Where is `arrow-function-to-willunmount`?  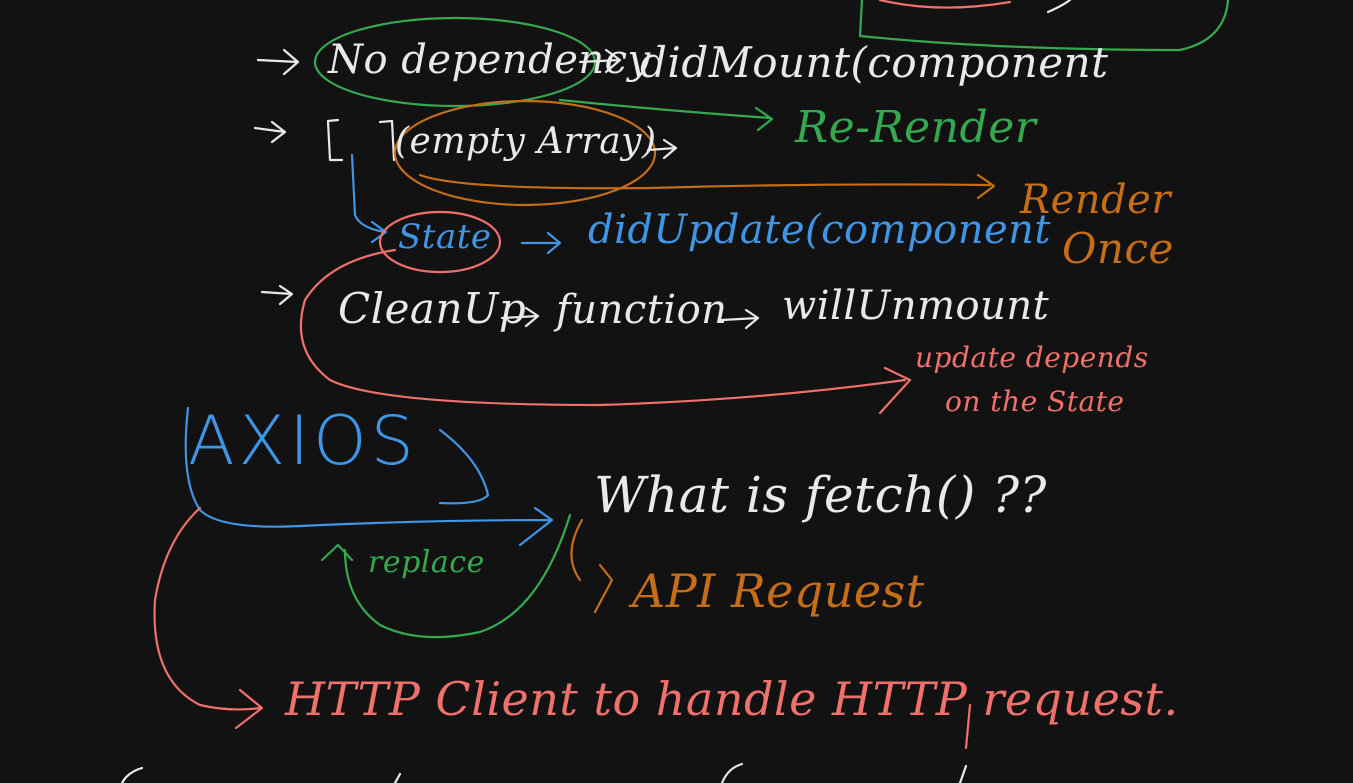 arrow-function-to-willunmount is located at coordinates (740, 319).